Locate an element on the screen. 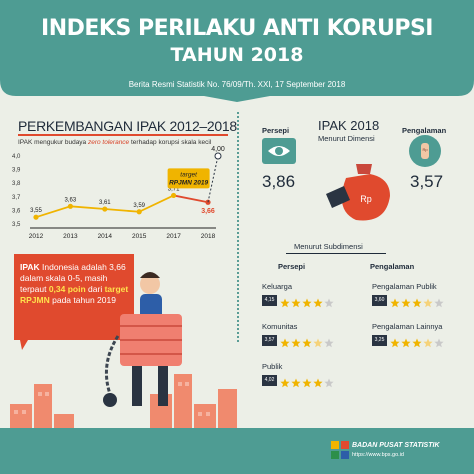 The height and width of the screenshot is (474, 474). footer-band is located at coordinates (237, 451).